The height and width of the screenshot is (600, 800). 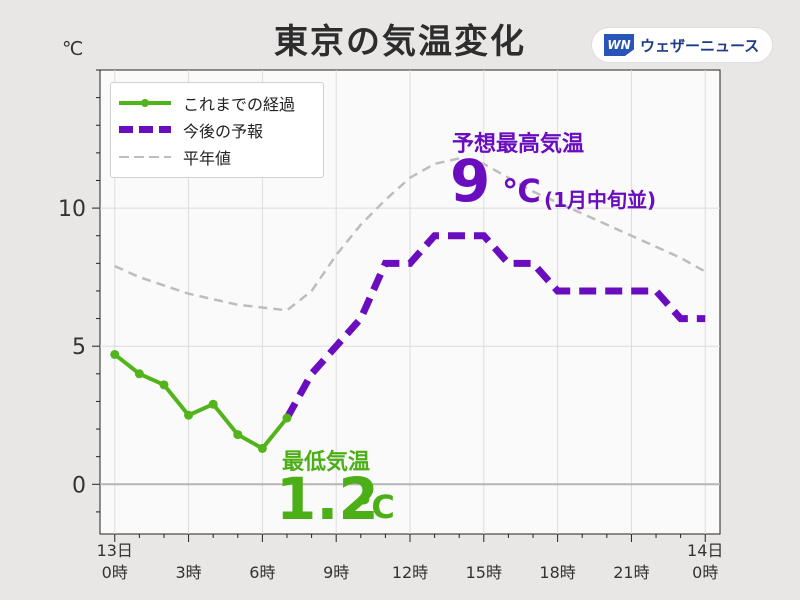 I want to click on x-tick-label: 14日, so click(x=705, y=550).